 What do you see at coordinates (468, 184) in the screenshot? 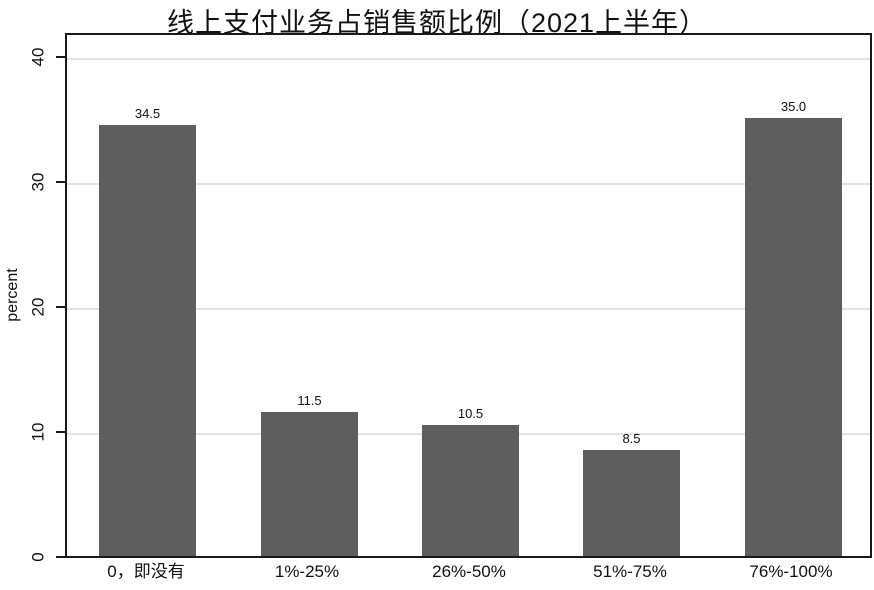
I see `gridline-y30` at bounding box center [468, 184].